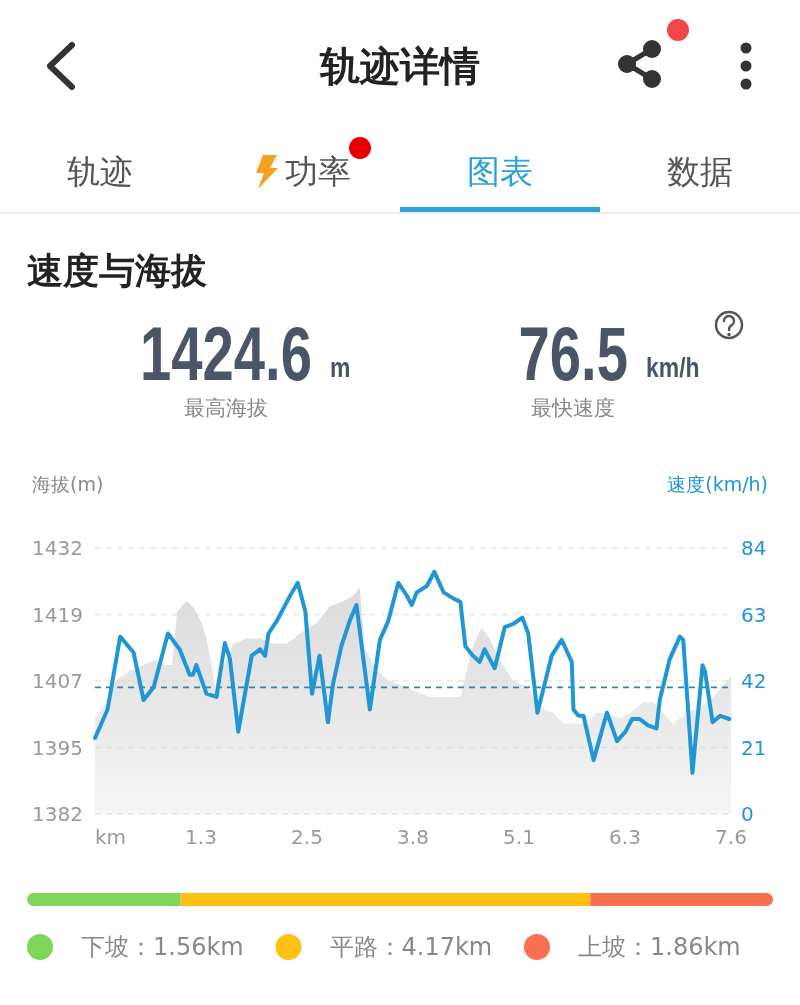 The width and height of the screenshot is (800, 1005). Describe the element at coordinates (100, 171) in the screenshot. I see `category-label: 轨迹` at that location.